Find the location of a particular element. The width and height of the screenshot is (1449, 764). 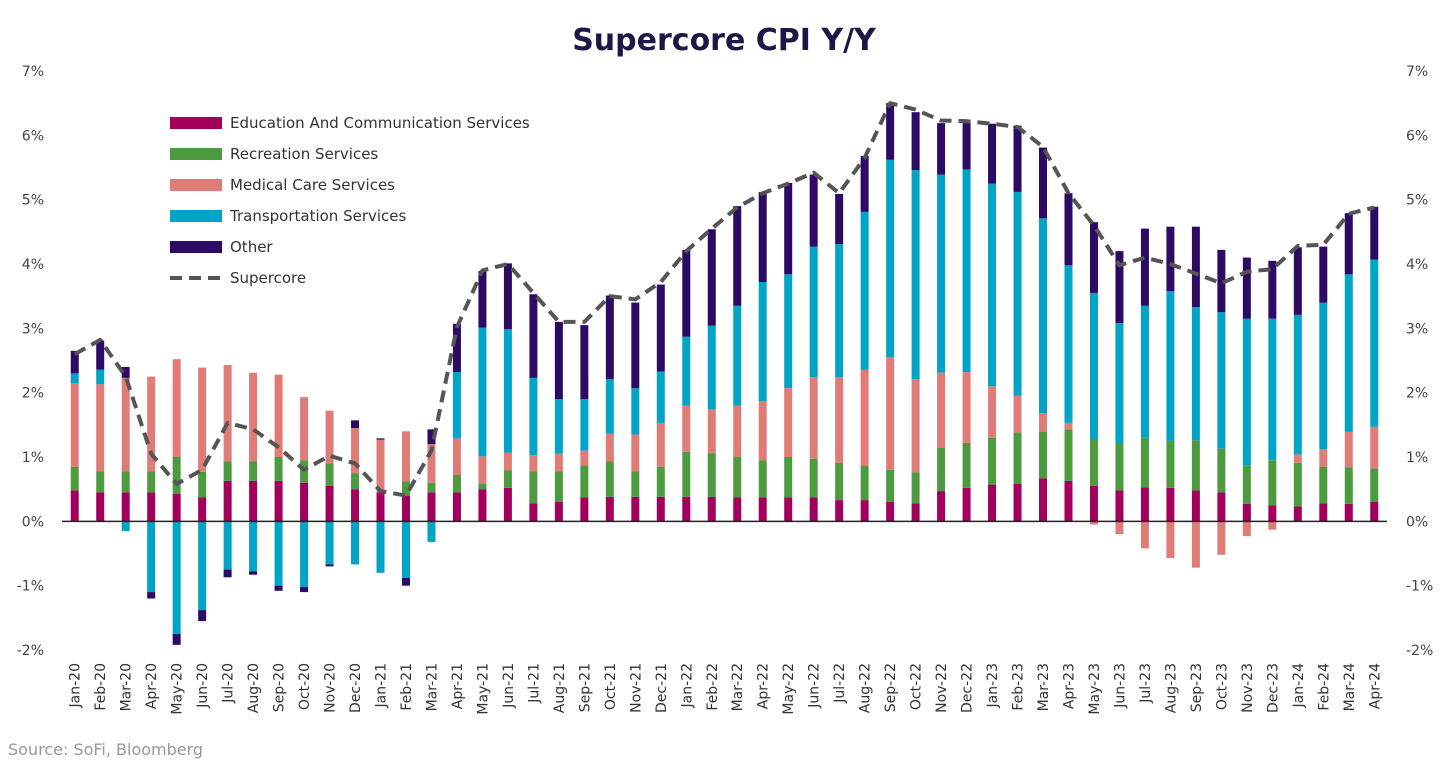

y-tick-label-left: 4% is located at coordinates (33, 265).